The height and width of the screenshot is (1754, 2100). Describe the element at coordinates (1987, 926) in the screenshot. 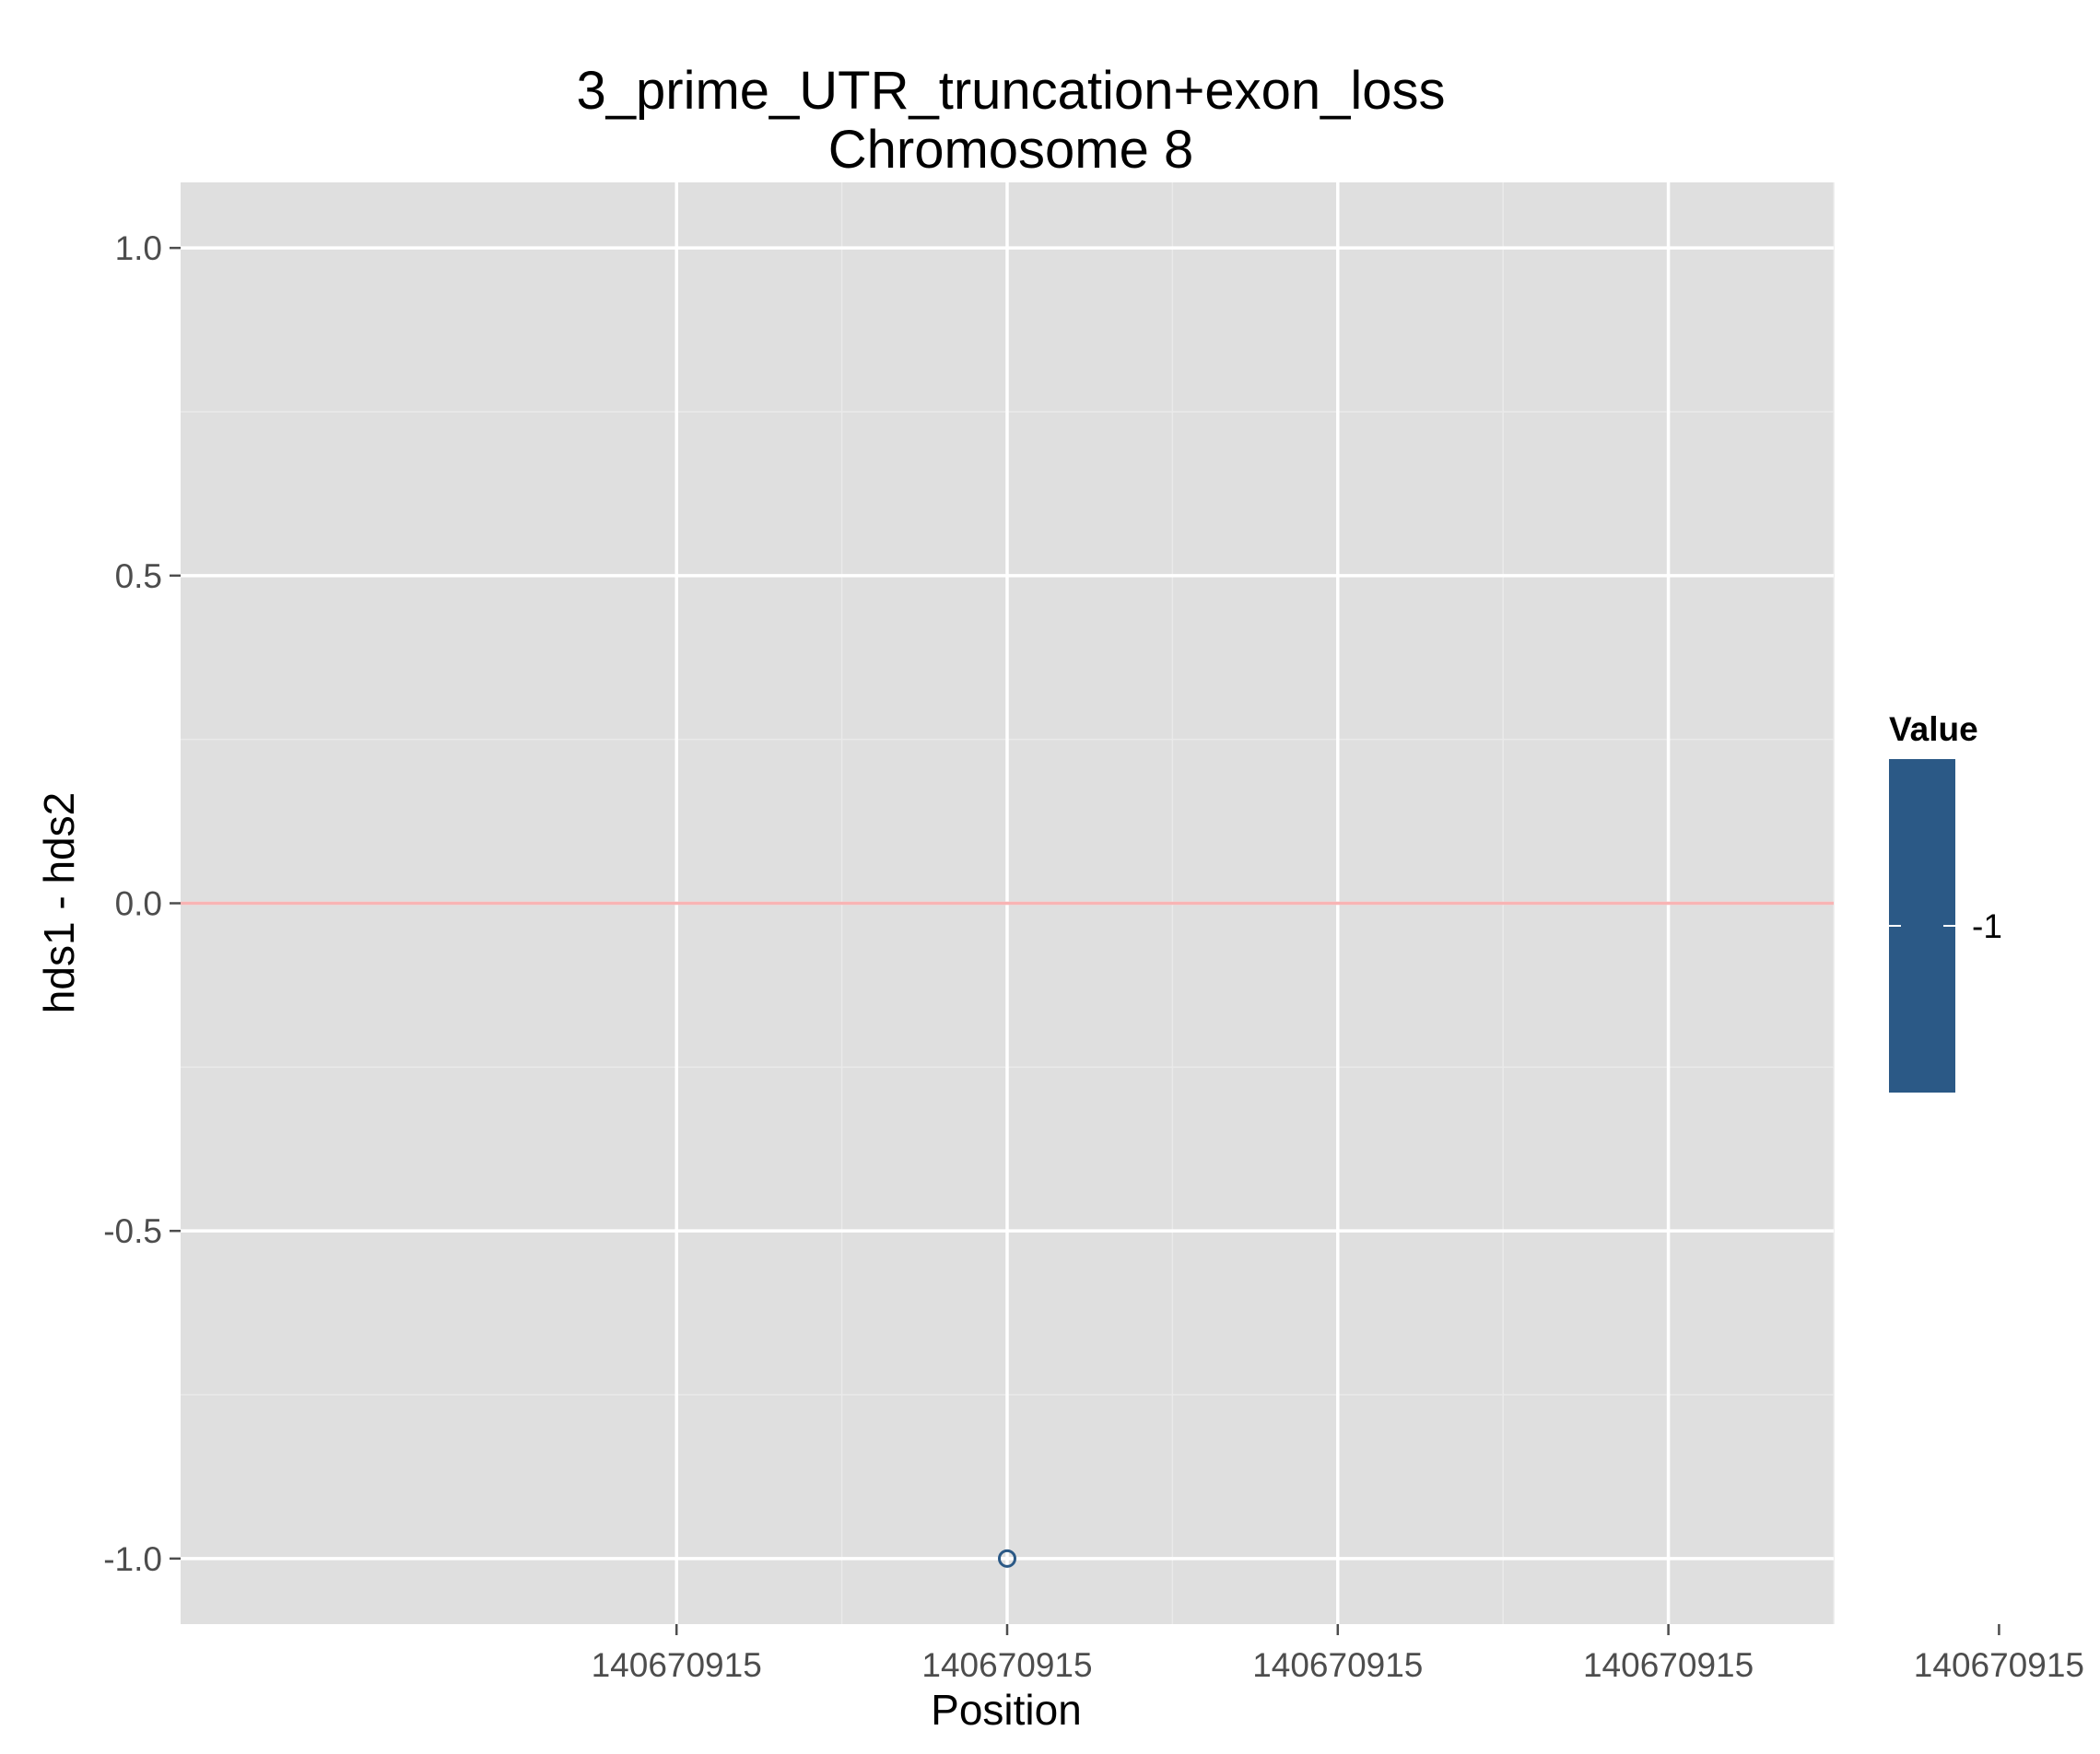

I see `legend-label: -1` at that location.